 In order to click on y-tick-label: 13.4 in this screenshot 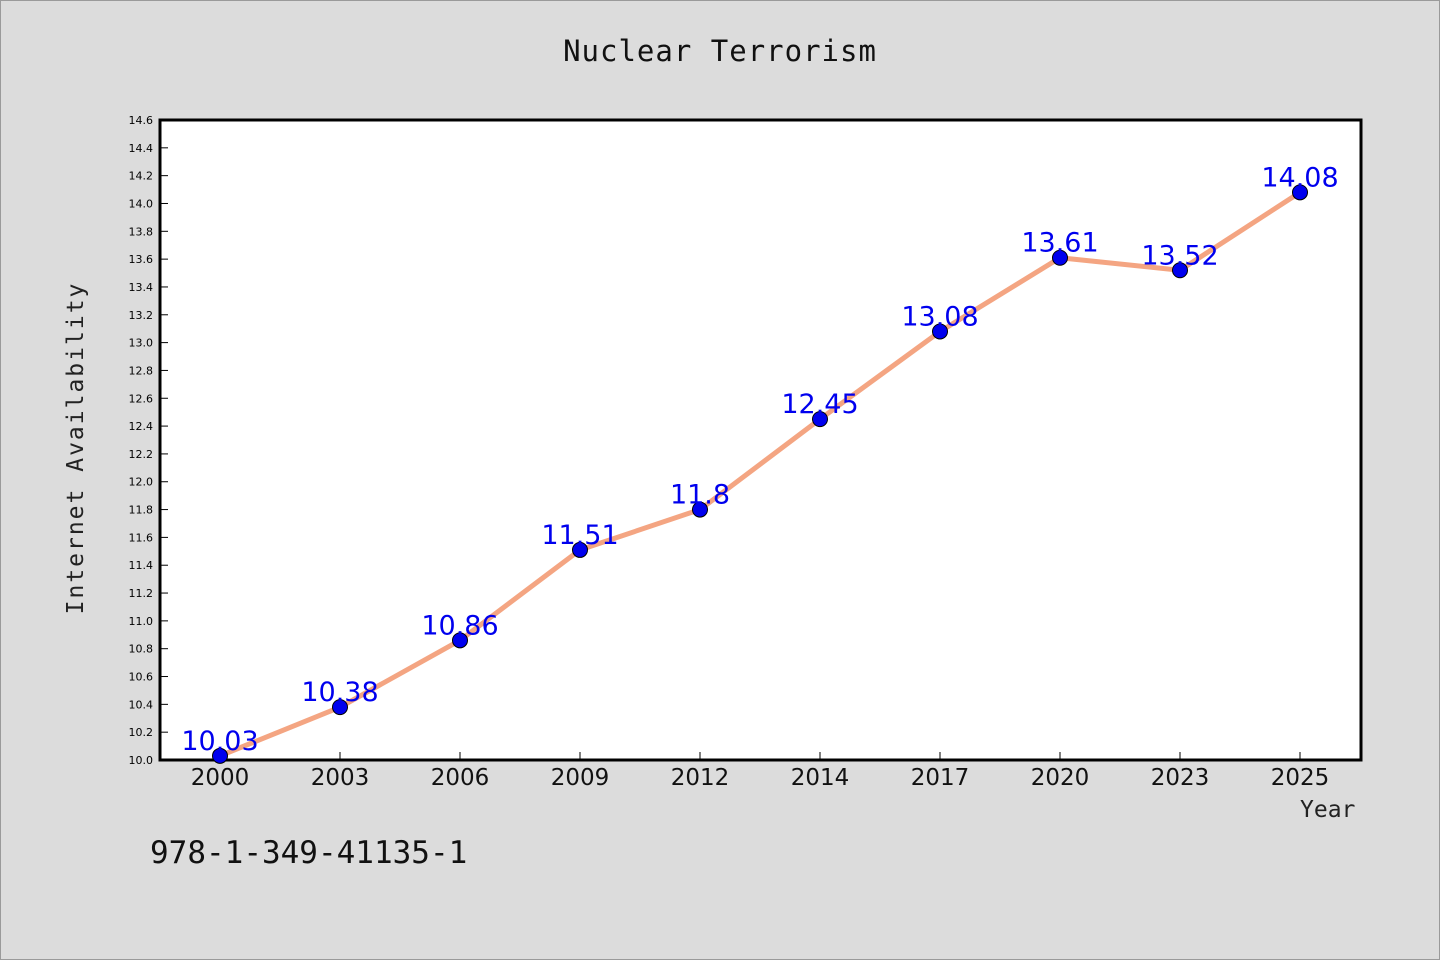, I will do `click(141, 287)`.